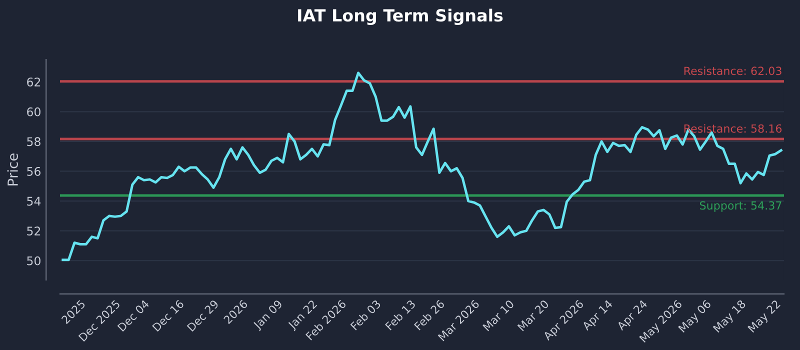 This screenshot has height=350, width=800. Describe the element at coordinates (533, 315) in the screenshot. I see `x-tick-label: Mar 20` at that location.